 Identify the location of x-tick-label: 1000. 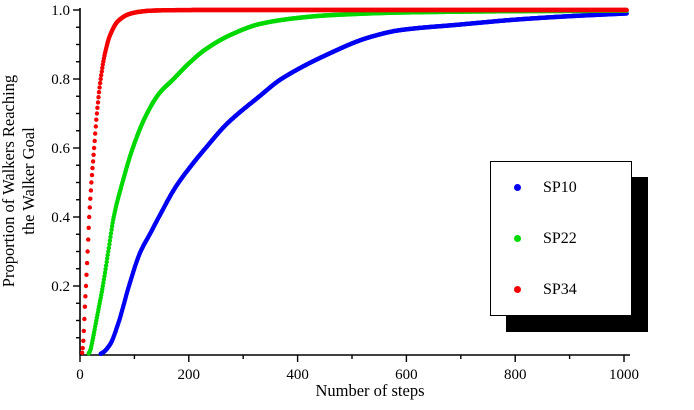
(624, 375).